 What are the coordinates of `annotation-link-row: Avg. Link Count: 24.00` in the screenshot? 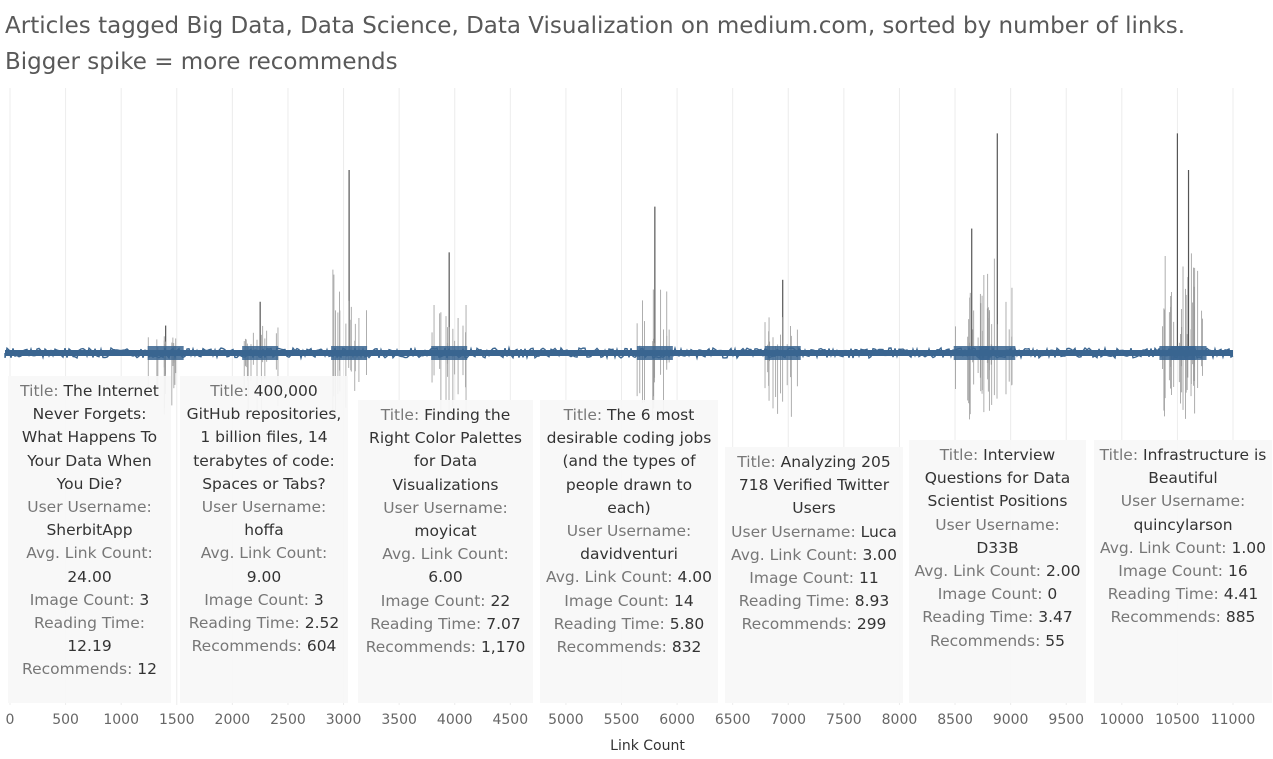 It's located at (89, 565).